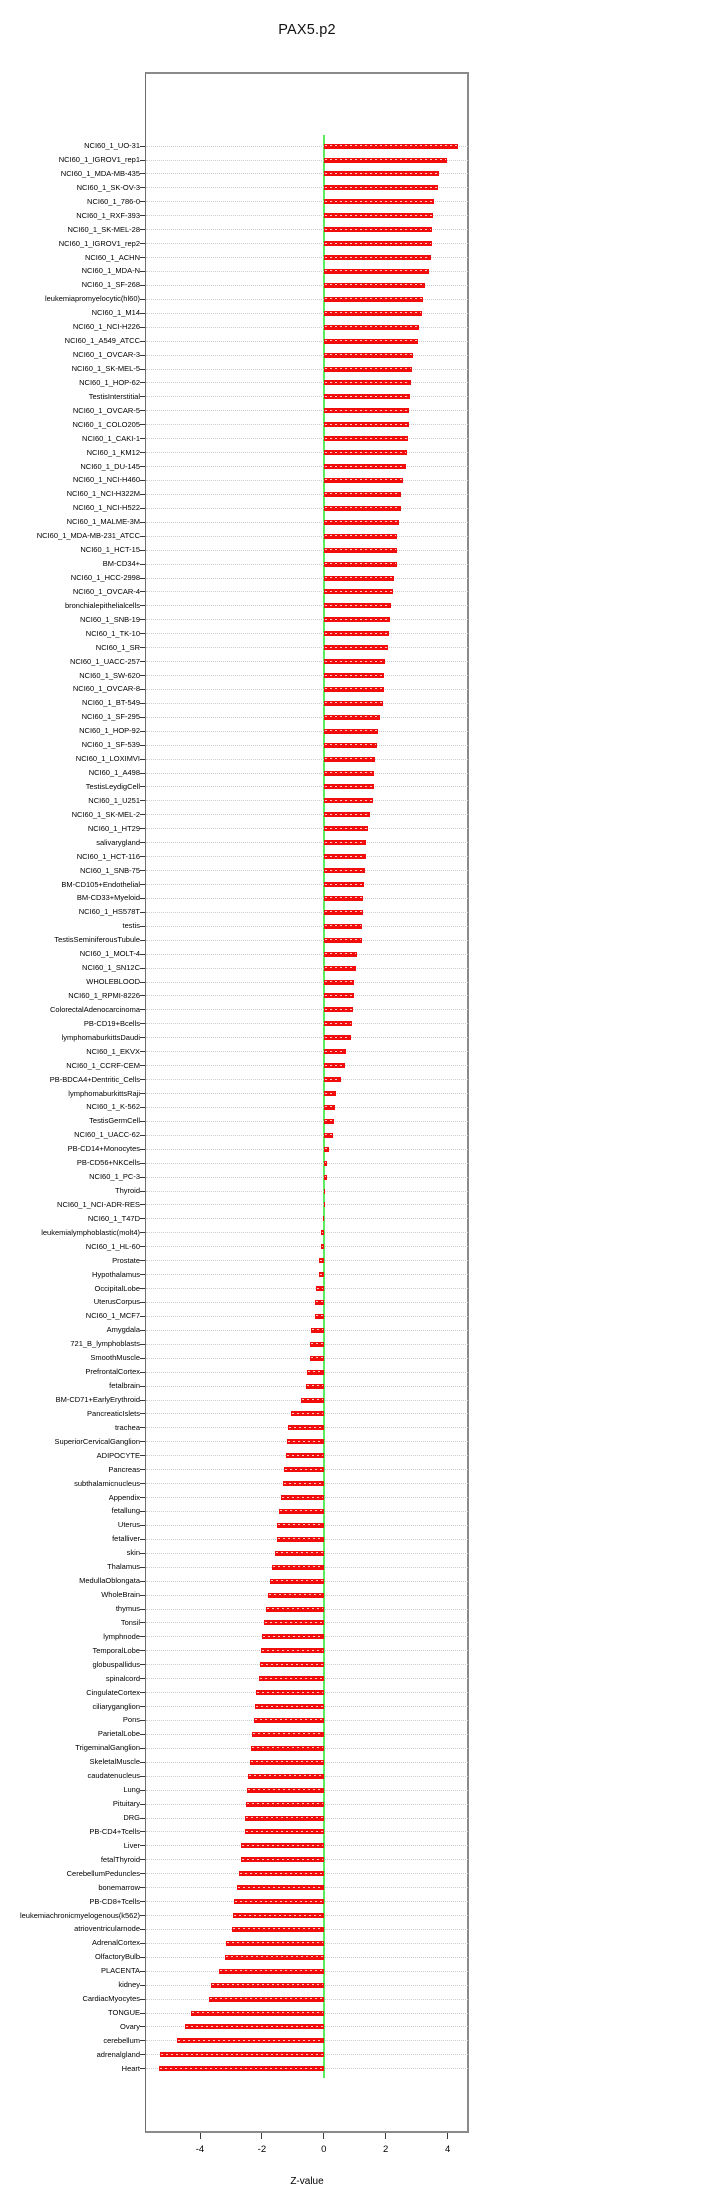 The height and width of the screenshot is (2205, 720). Describe the element at coordinates (120, 1595) in the screenshot. I see `category-label: WholeBrain` at that location.